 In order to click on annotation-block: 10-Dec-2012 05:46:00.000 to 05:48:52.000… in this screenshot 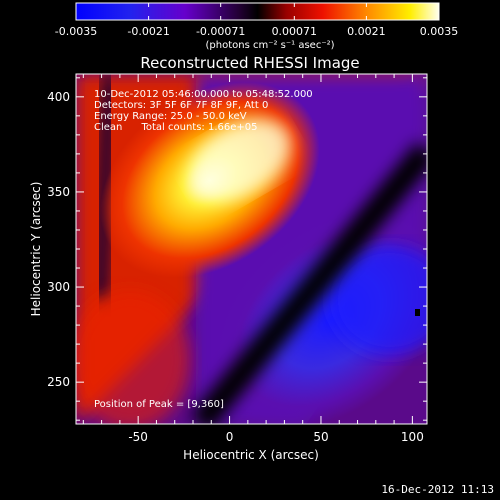, I will do `click(203, 111)`.